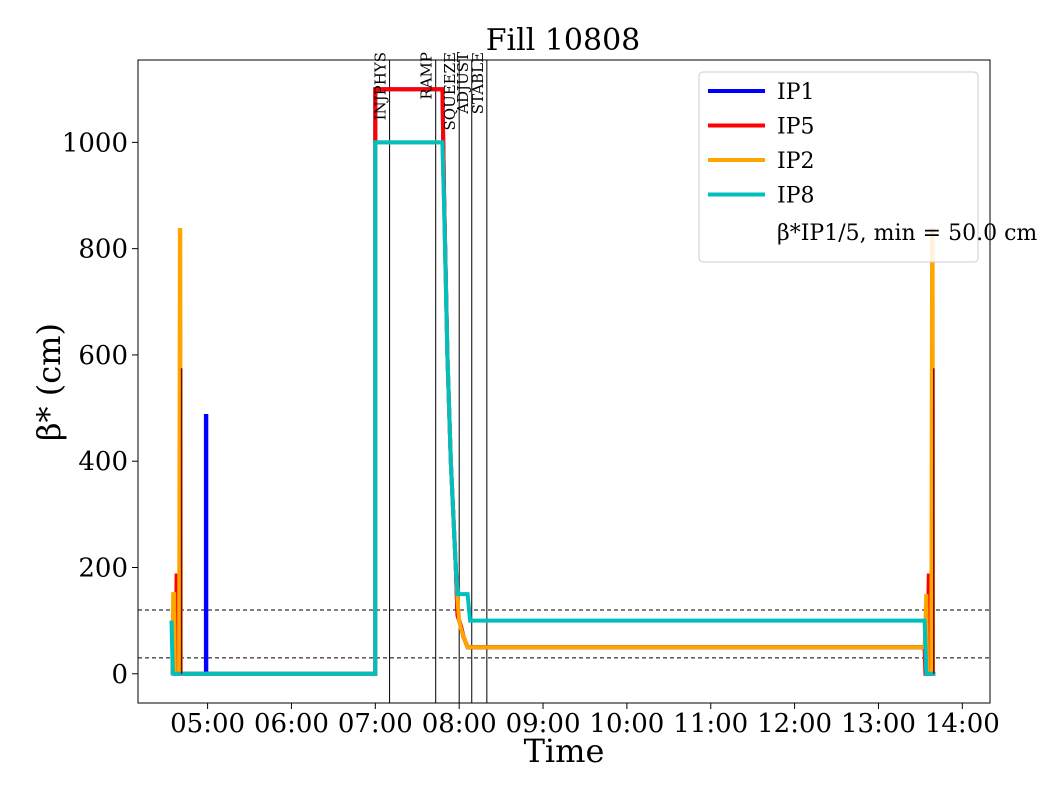 The width and height of the screenshot is (1040, 800). What do you see at coordinates (450, 91) in the screenshot?
I see `phase-label: SQUEEZE` at bounding box center [450, 91].